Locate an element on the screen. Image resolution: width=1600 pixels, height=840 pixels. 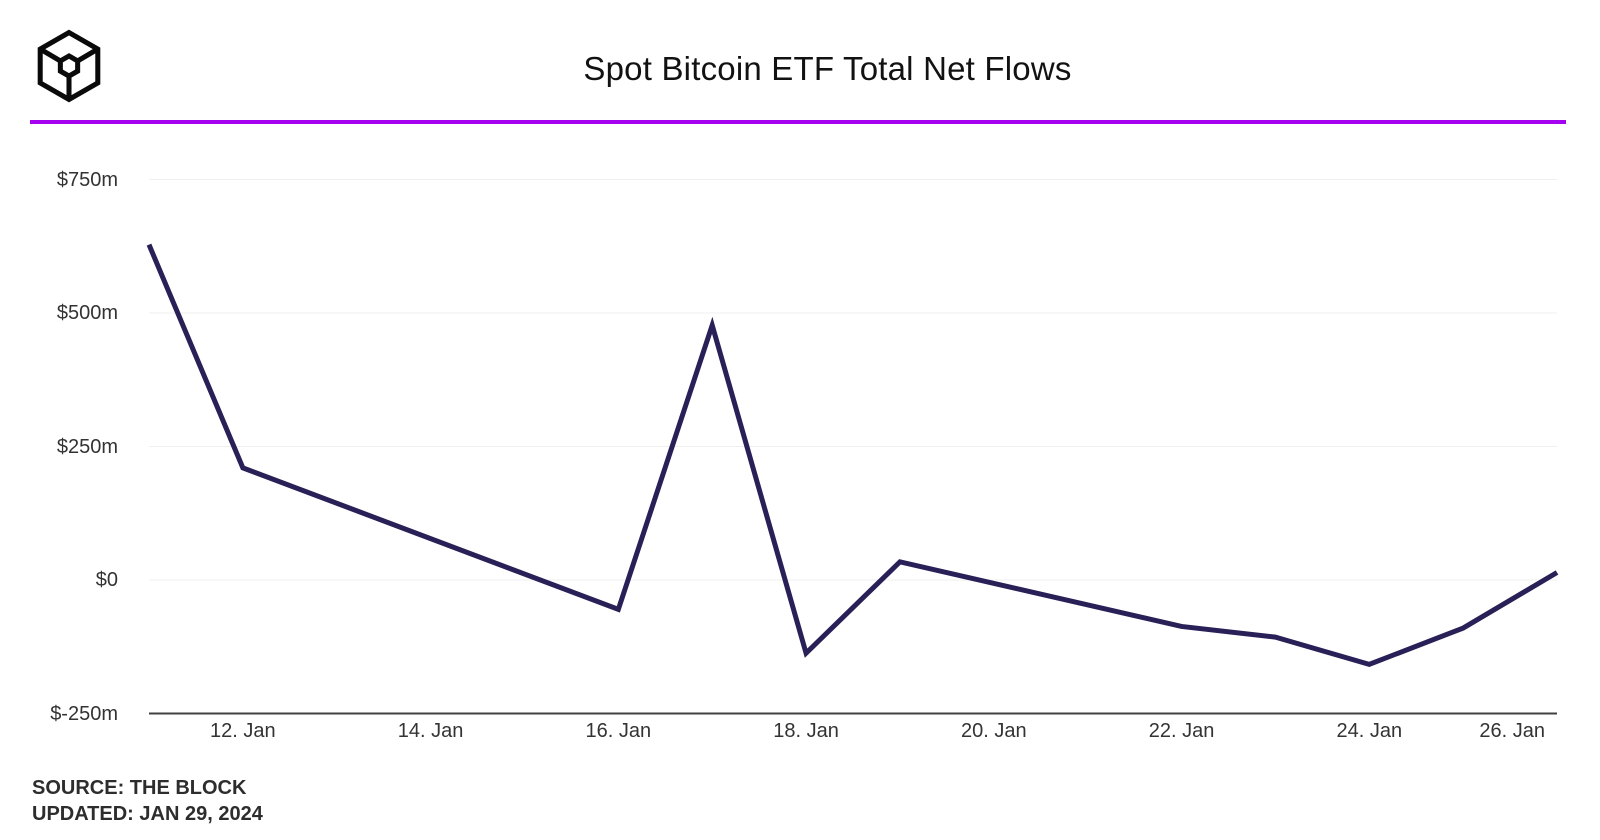
logo-edge-upper-left is located at coordinates (50, 55).